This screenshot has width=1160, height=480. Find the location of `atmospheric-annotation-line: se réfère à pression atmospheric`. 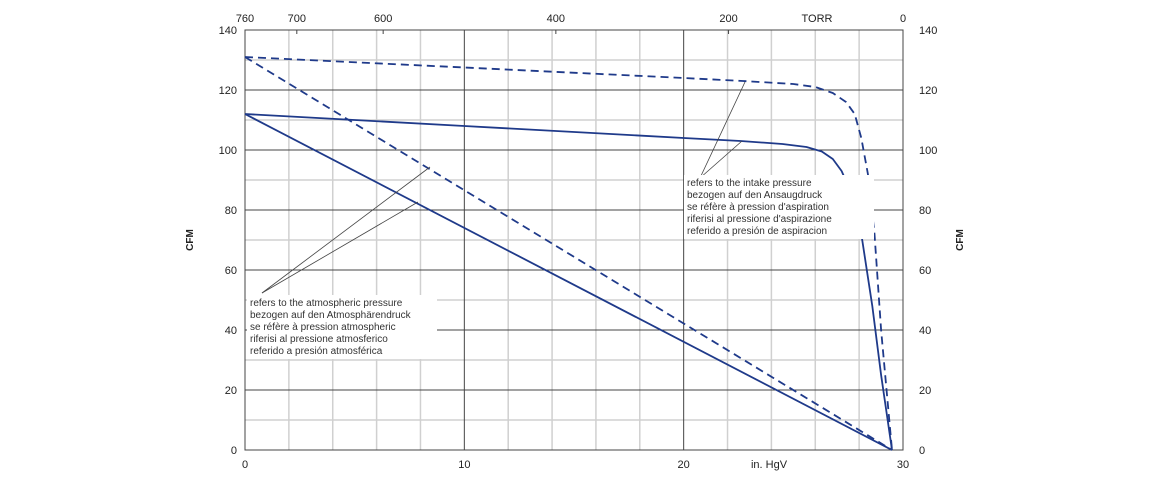

atmospheric-annotation-line: se réfère à pression atmospheric is located at coordinates (323, 327).